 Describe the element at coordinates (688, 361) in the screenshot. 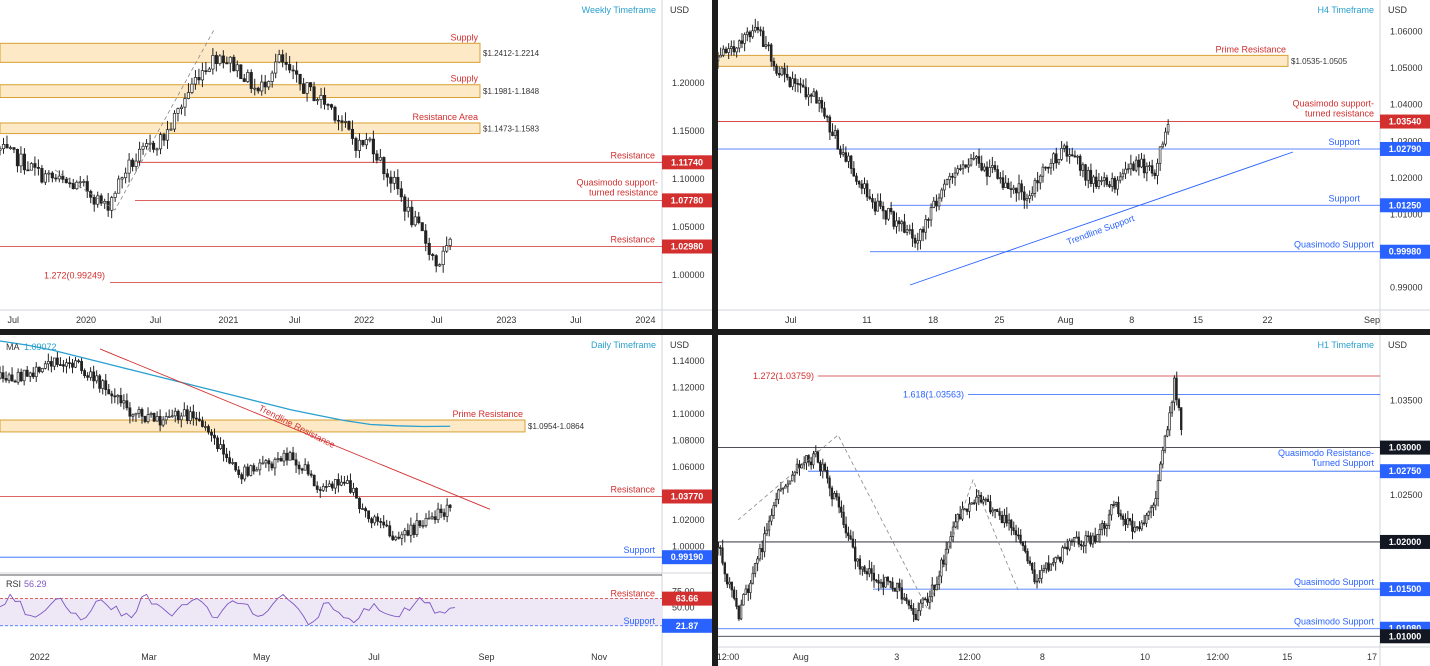

I see `daily-y-tick: 1.14000` at that location.